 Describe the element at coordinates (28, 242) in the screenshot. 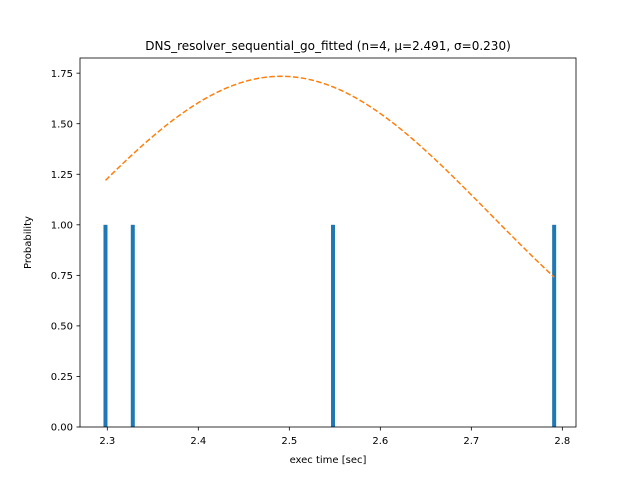

I see `y-axis-label: Probability` at that location.